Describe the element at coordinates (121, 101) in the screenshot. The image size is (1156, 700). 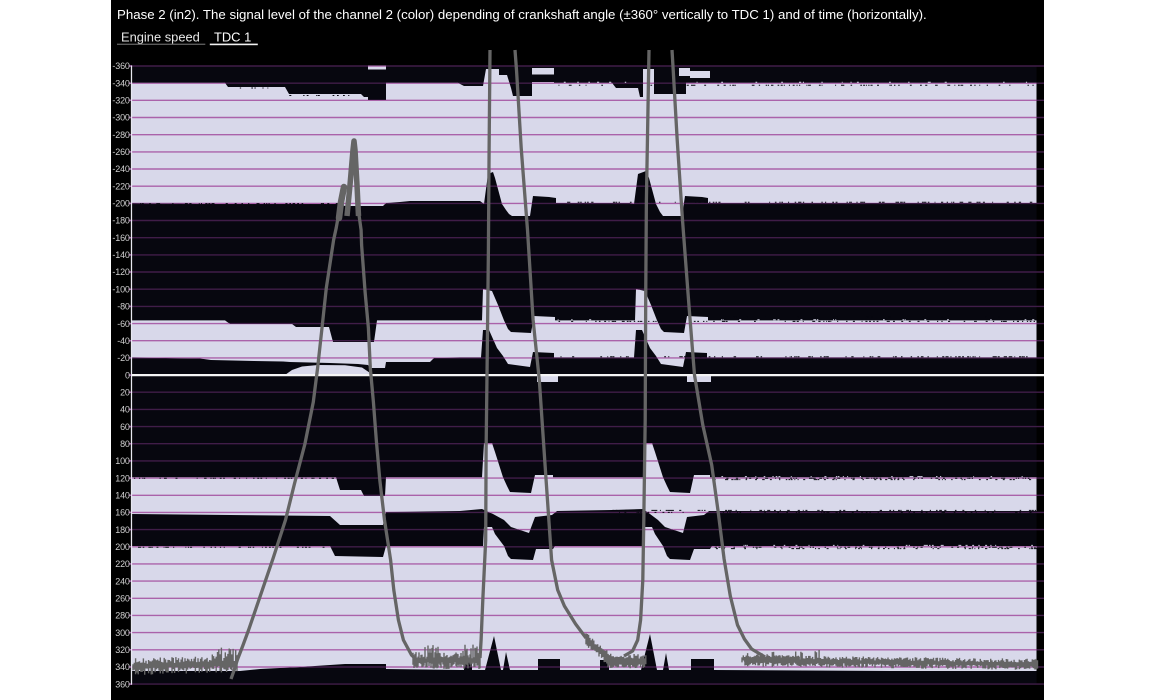
I see `svg-text: -320` at that location.